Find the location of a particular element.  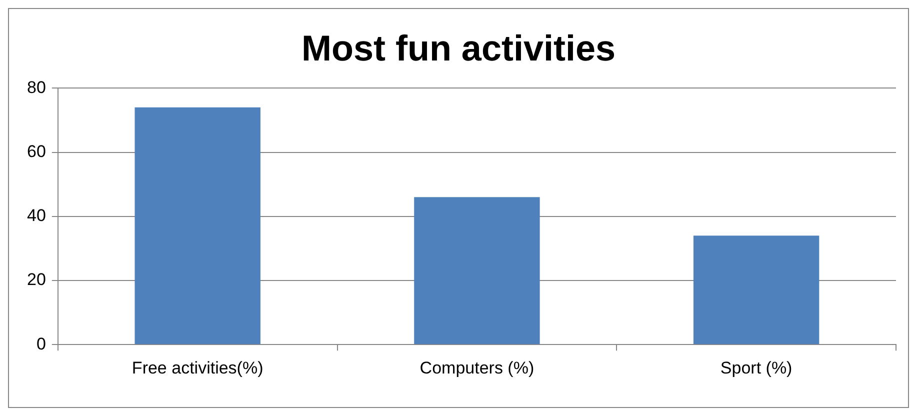

x-tick-label: Free activities(%) is located at coordinates (198, 368).